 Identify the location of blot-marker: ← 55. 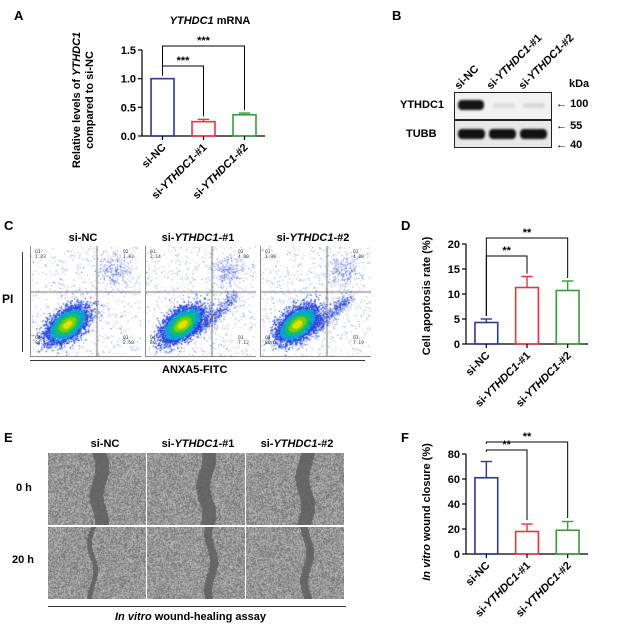
(569, 126).